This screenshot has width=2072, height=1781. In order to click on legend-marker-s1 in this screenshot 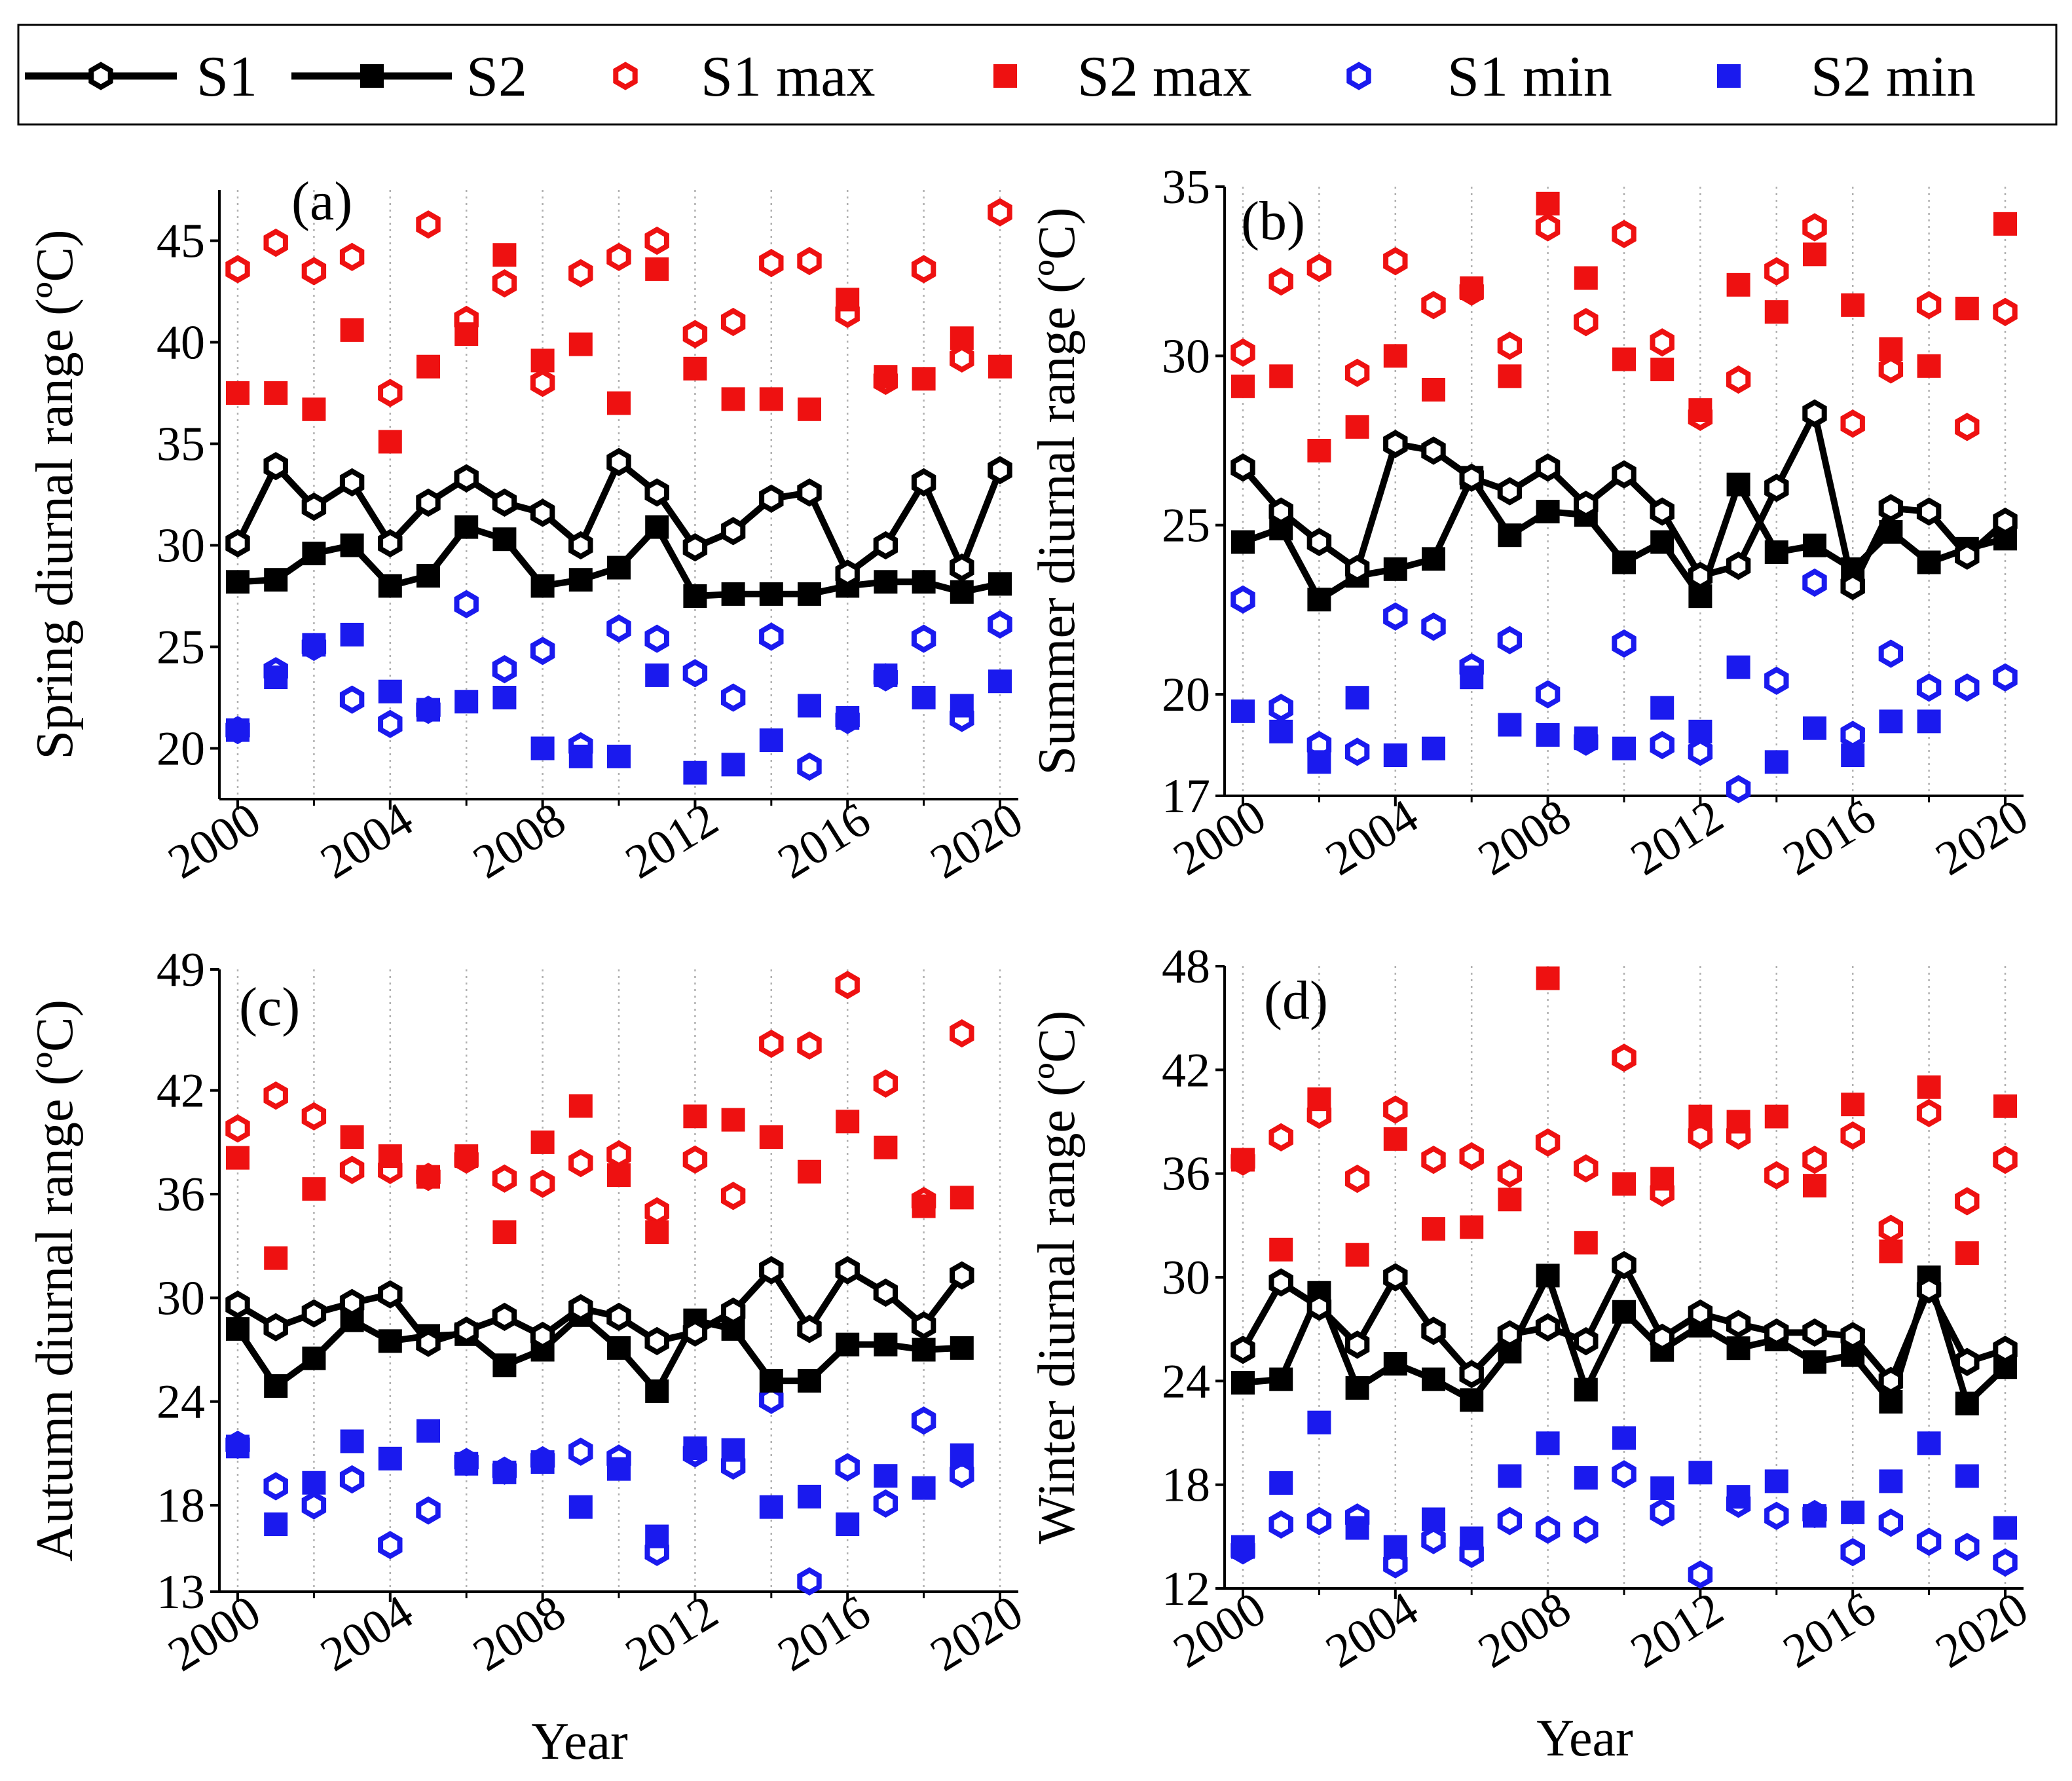, I will do `click(101, 76)`.